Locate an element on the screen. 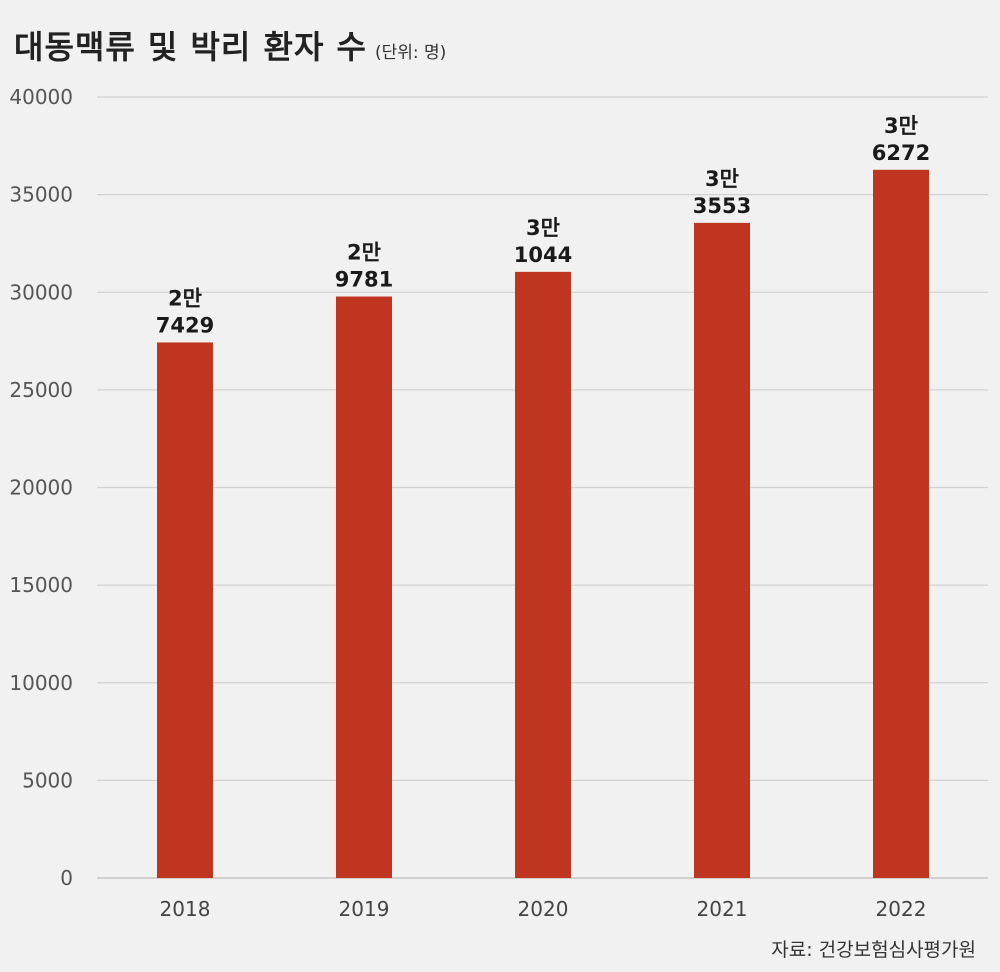 The image size is (1000, 972). bar-2021 is located at coordinates (722, 550).